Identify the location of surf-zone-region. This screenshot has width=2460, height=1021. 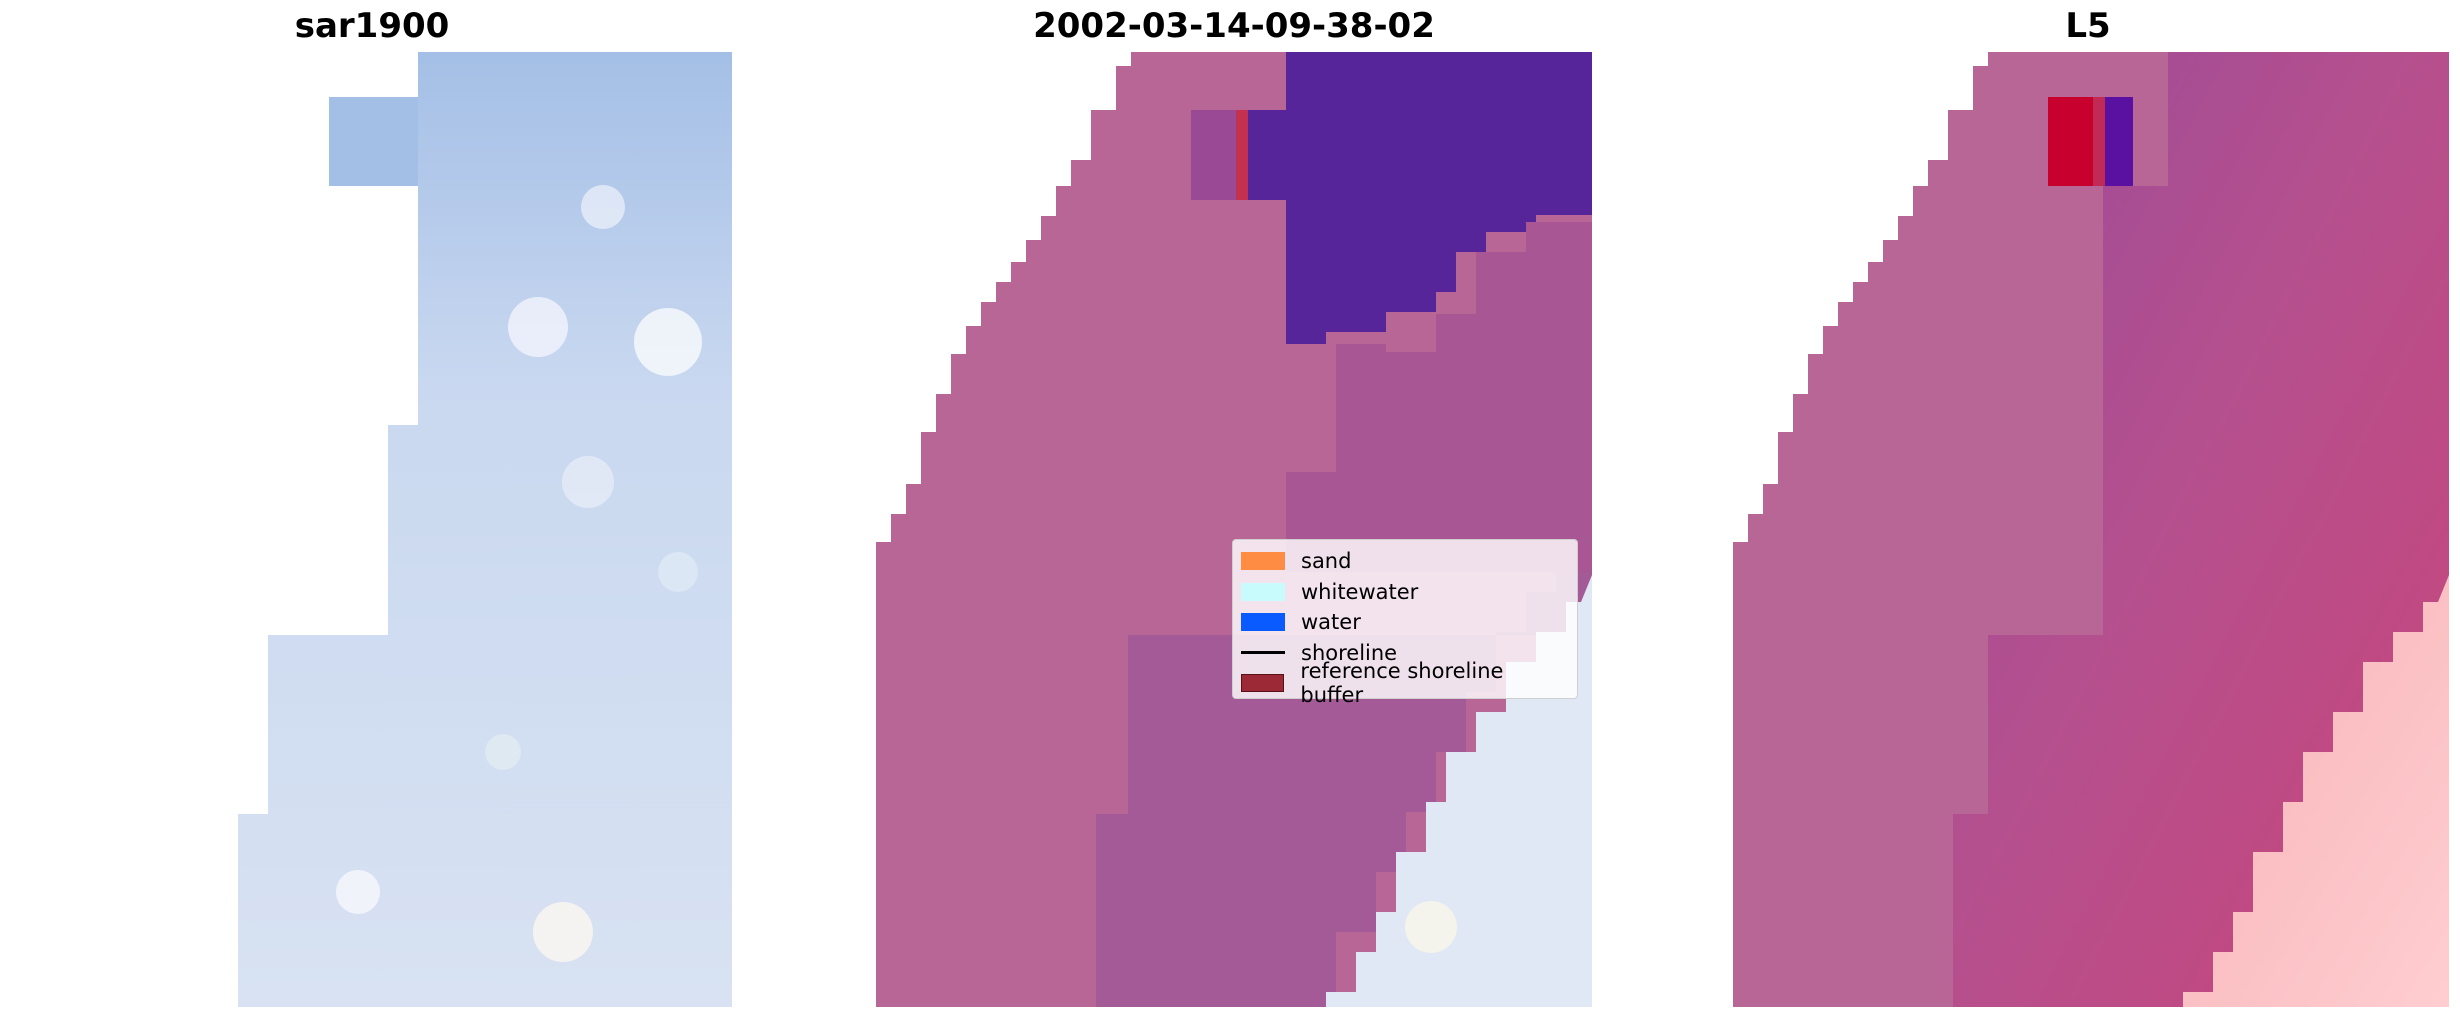
(2316, 791).